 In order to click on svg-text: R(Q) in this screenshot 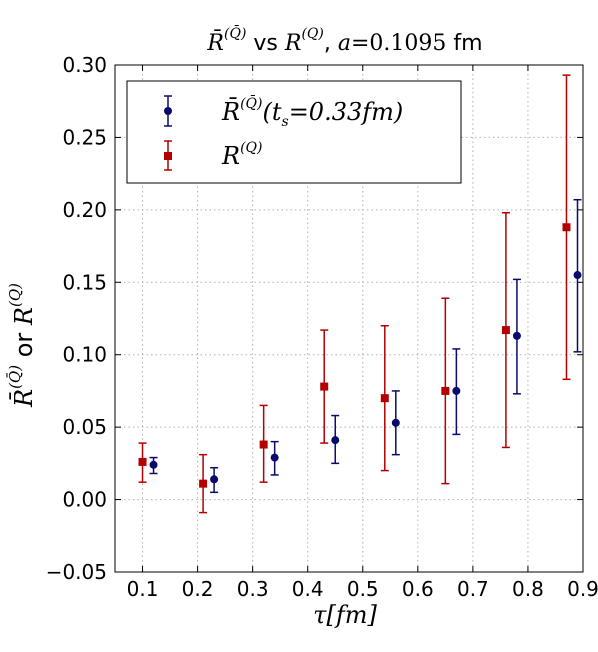, I will do `click(241, 155)`.